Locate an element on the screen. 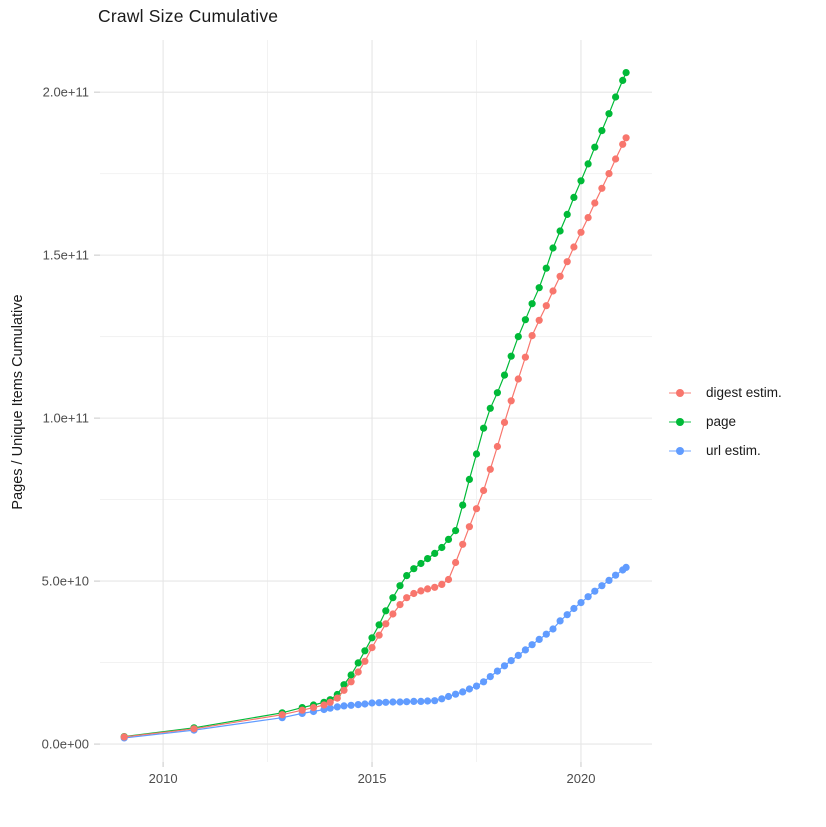 Image resolution: width=826 pixels, height=827 pixels. x-tick-label: 2015 is located at coordinates (372, 778).